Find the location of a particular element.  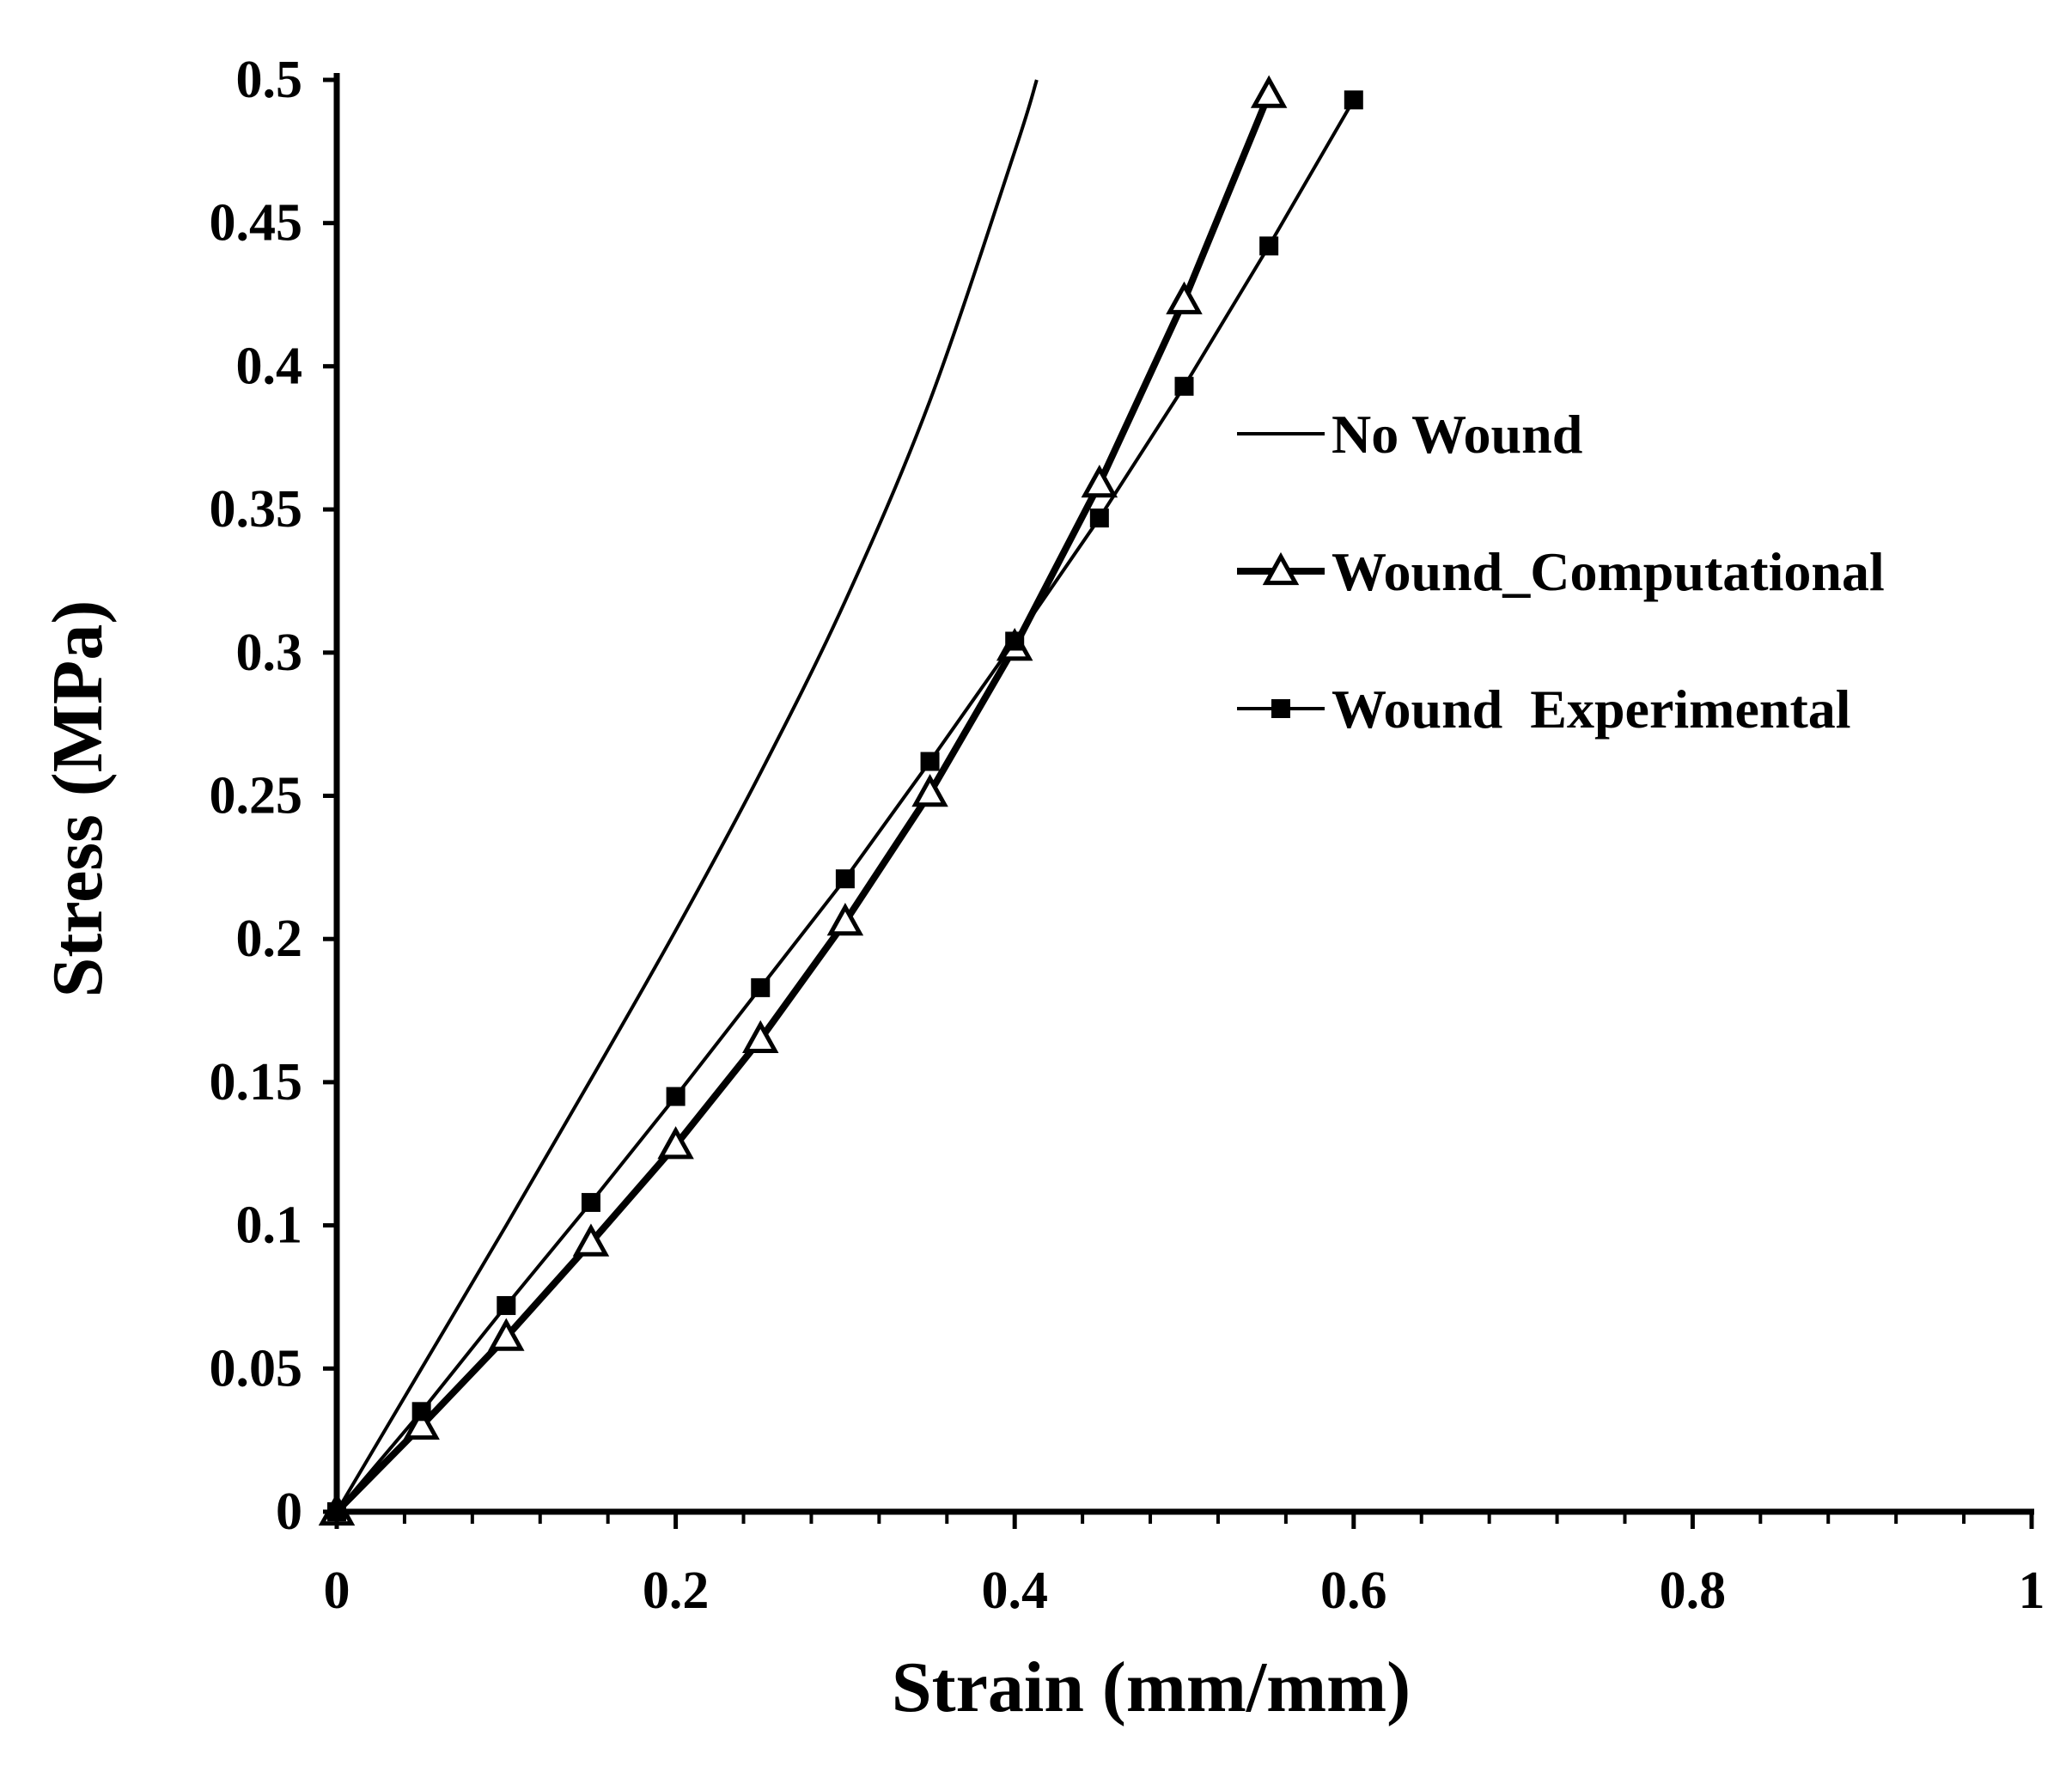

y-tick-label: 0.05 is located at coordinates (256, 1368).